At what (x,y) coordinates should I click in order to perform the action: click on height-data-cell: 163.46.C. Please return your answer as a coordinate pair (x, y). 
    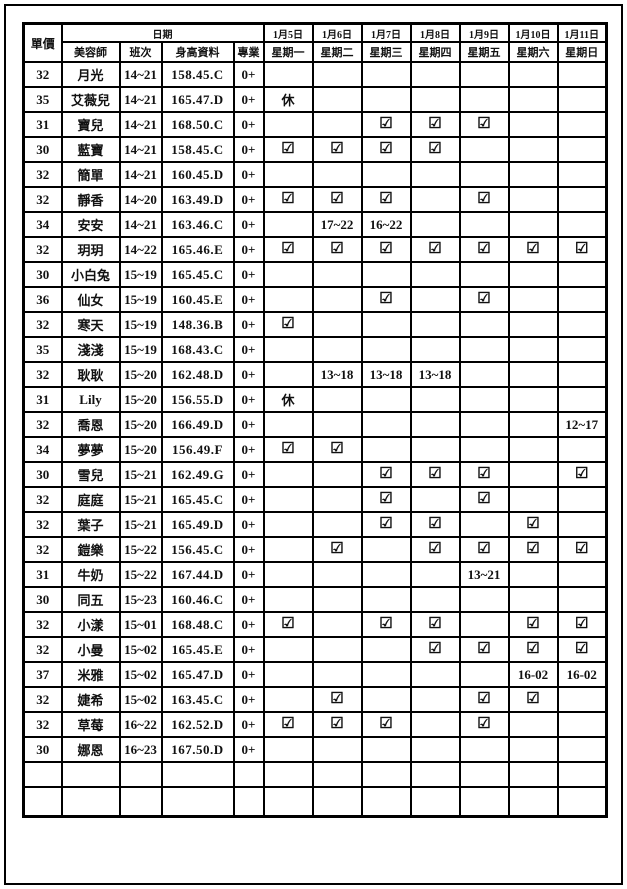
    Looking at the image, I should click on (197, 224).